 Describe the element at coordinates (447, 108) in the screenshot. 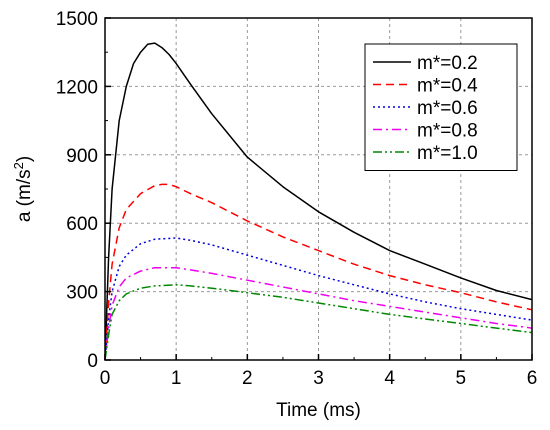

I see `legend-label-3: m*=0.6` at that location.